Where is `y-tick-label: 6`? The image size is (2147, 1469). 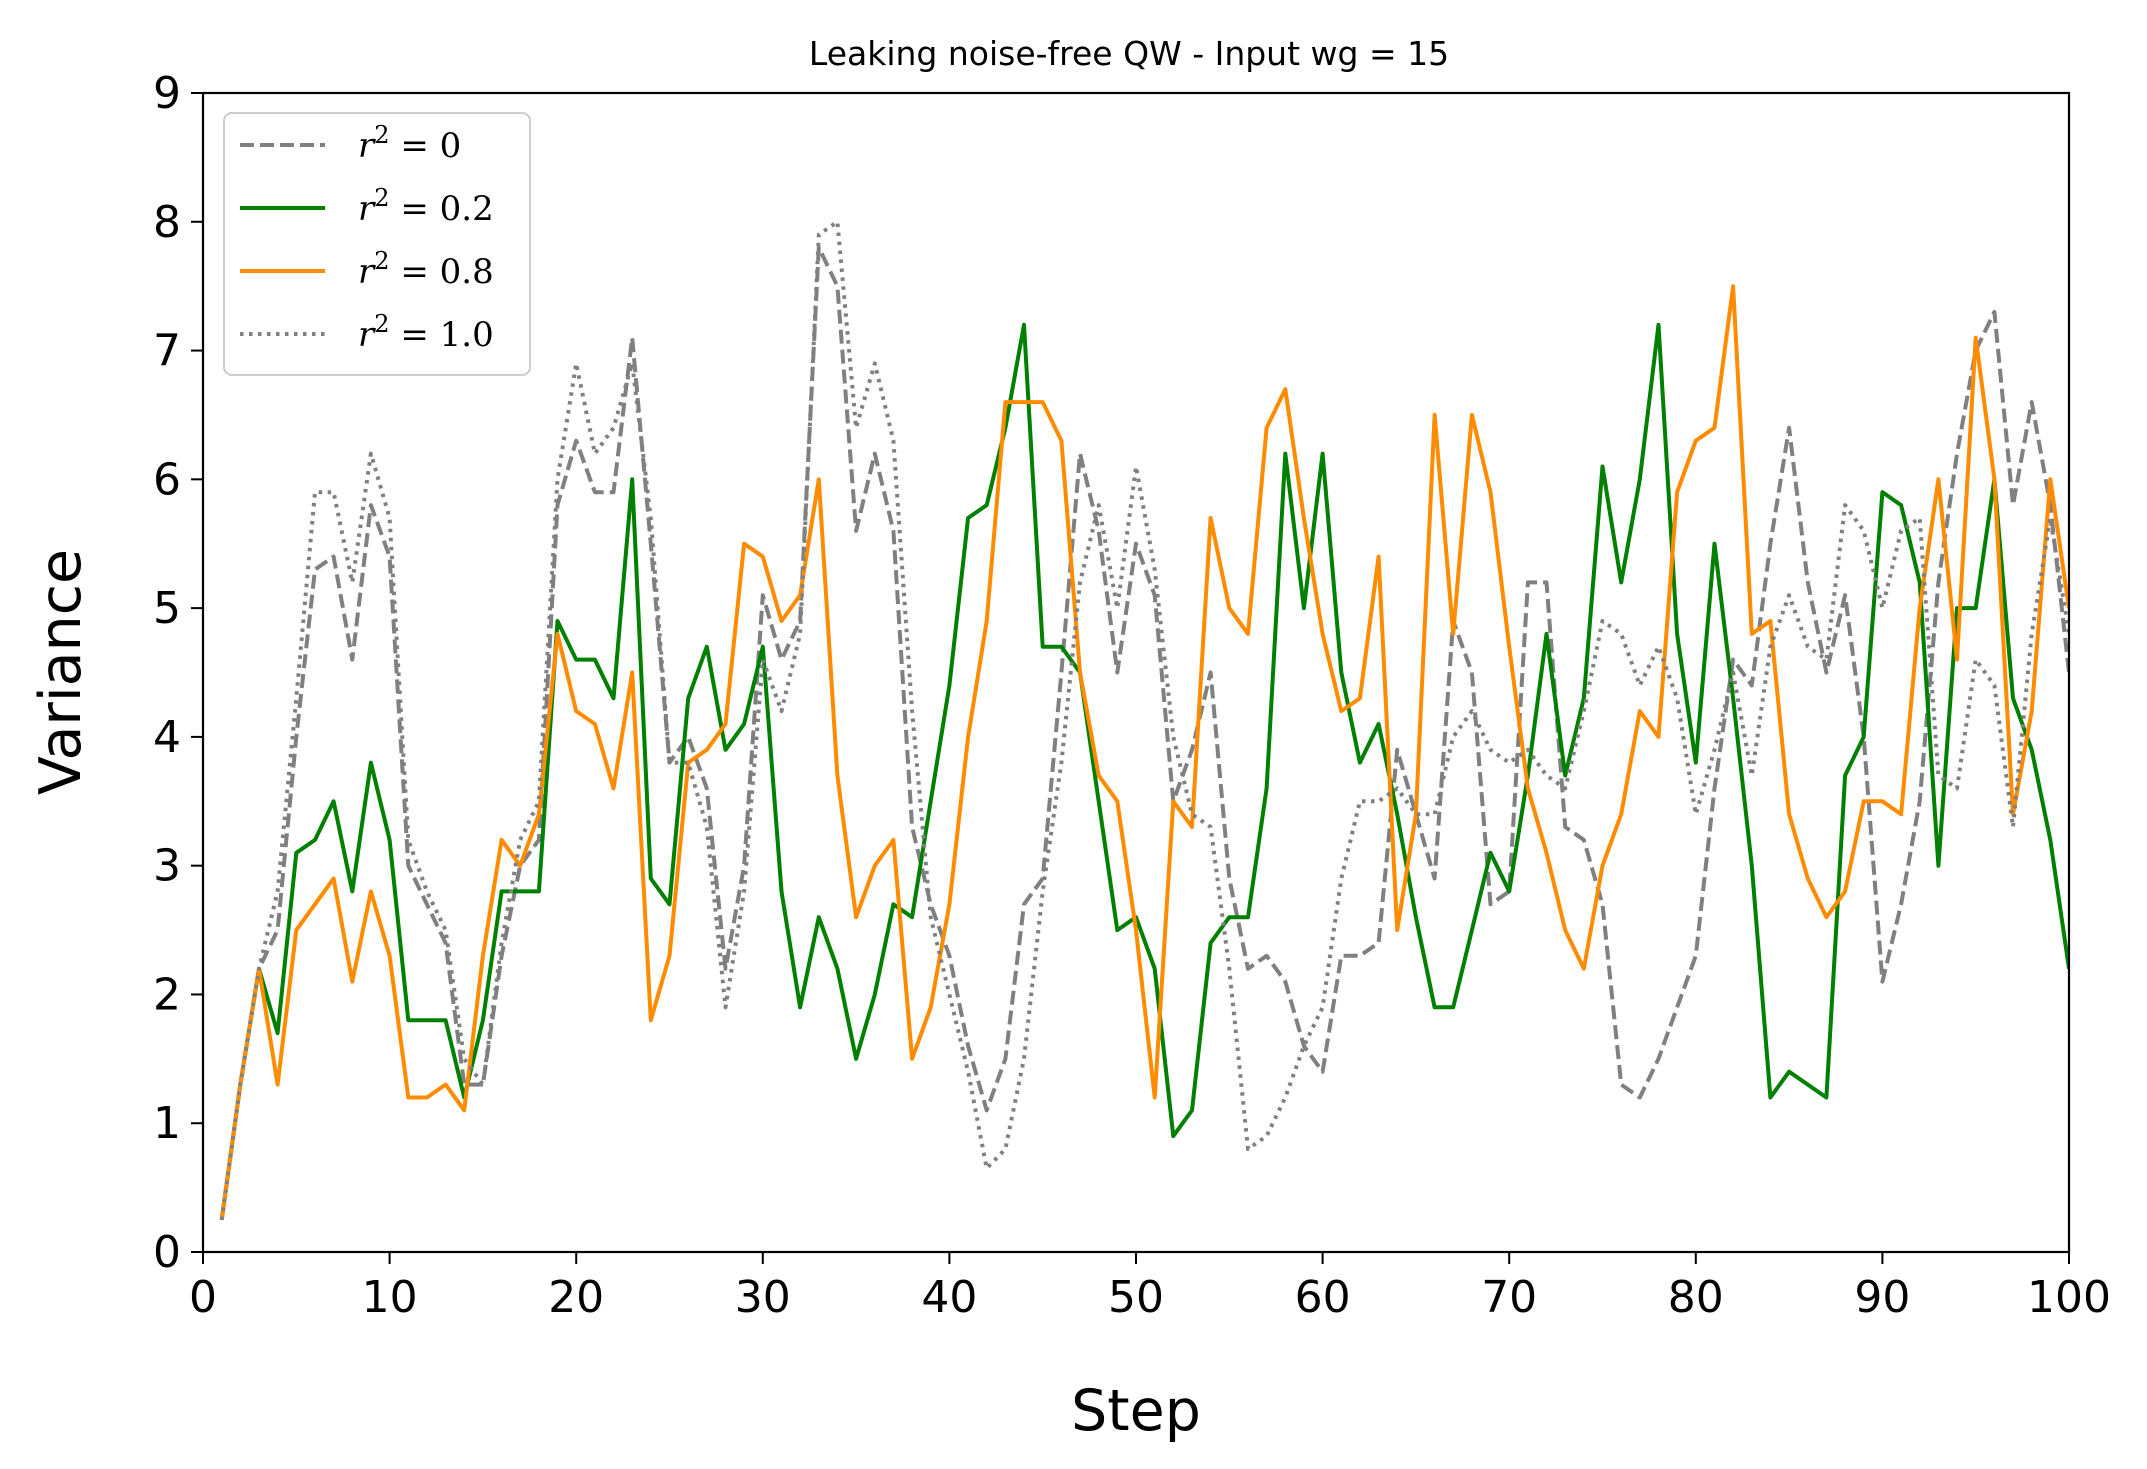 y-tick-label: 6 is located at coordinates (167, 479).